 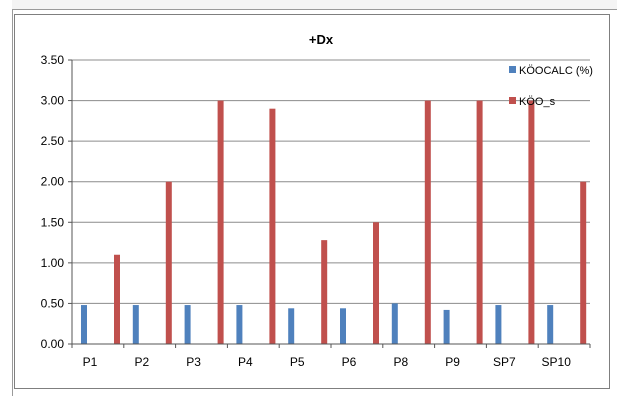 I want to click on legend-label: KÖO_s, so click(x=537, y=102).